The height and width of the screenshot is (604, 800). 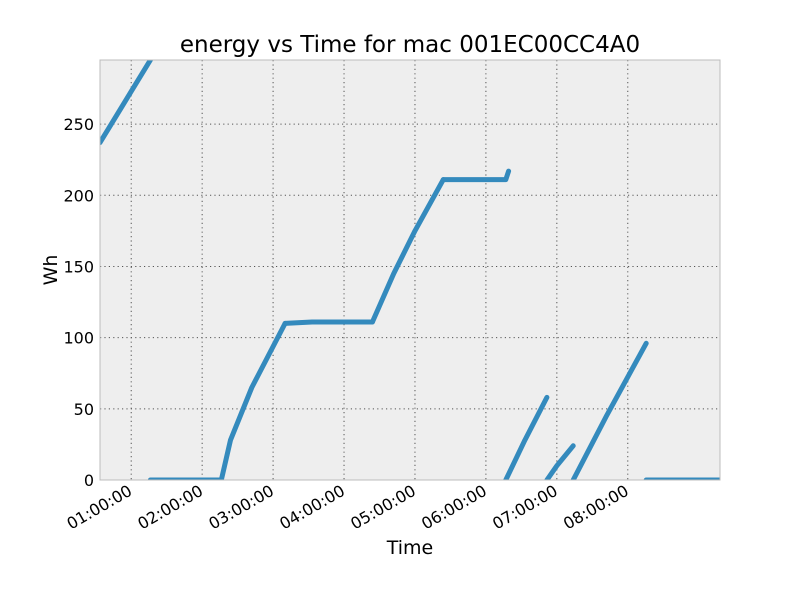 I want to click on x-tick-label: 01:00:00, so click(x=99, y=507).